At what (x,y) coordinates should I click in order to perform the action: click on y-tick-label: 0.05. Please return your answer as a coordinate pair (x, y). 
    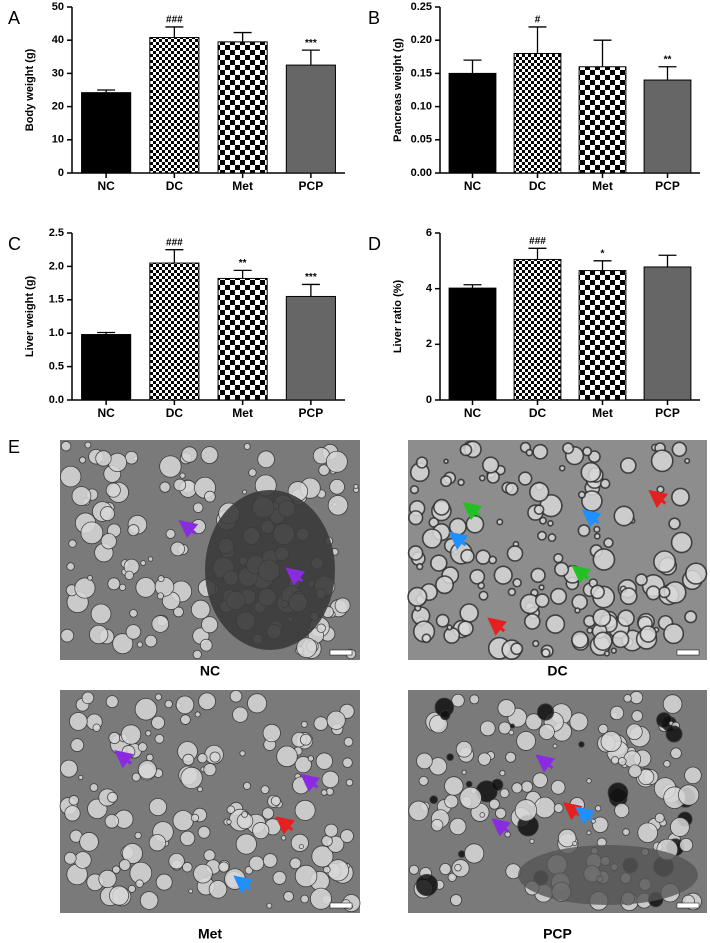
    Looking at the image, I should click on (421, 140).